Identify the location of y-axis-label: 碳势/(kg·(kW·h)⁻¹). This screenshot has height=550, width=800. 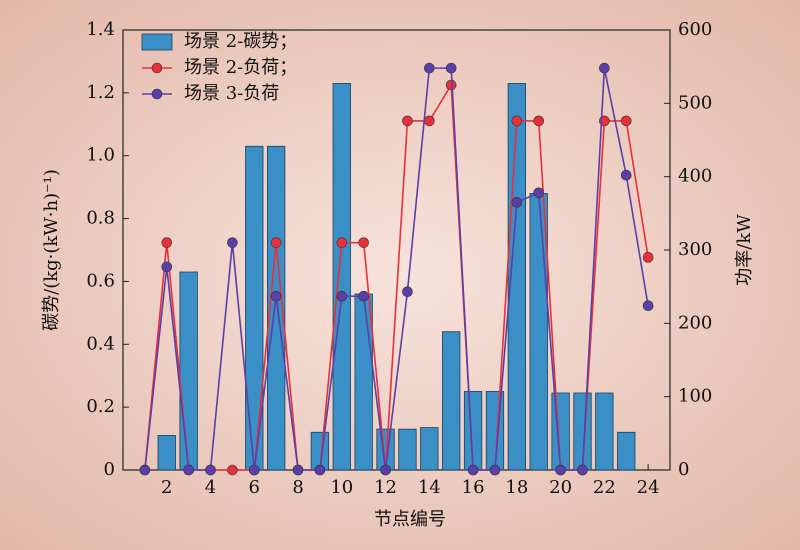
(51, 250).